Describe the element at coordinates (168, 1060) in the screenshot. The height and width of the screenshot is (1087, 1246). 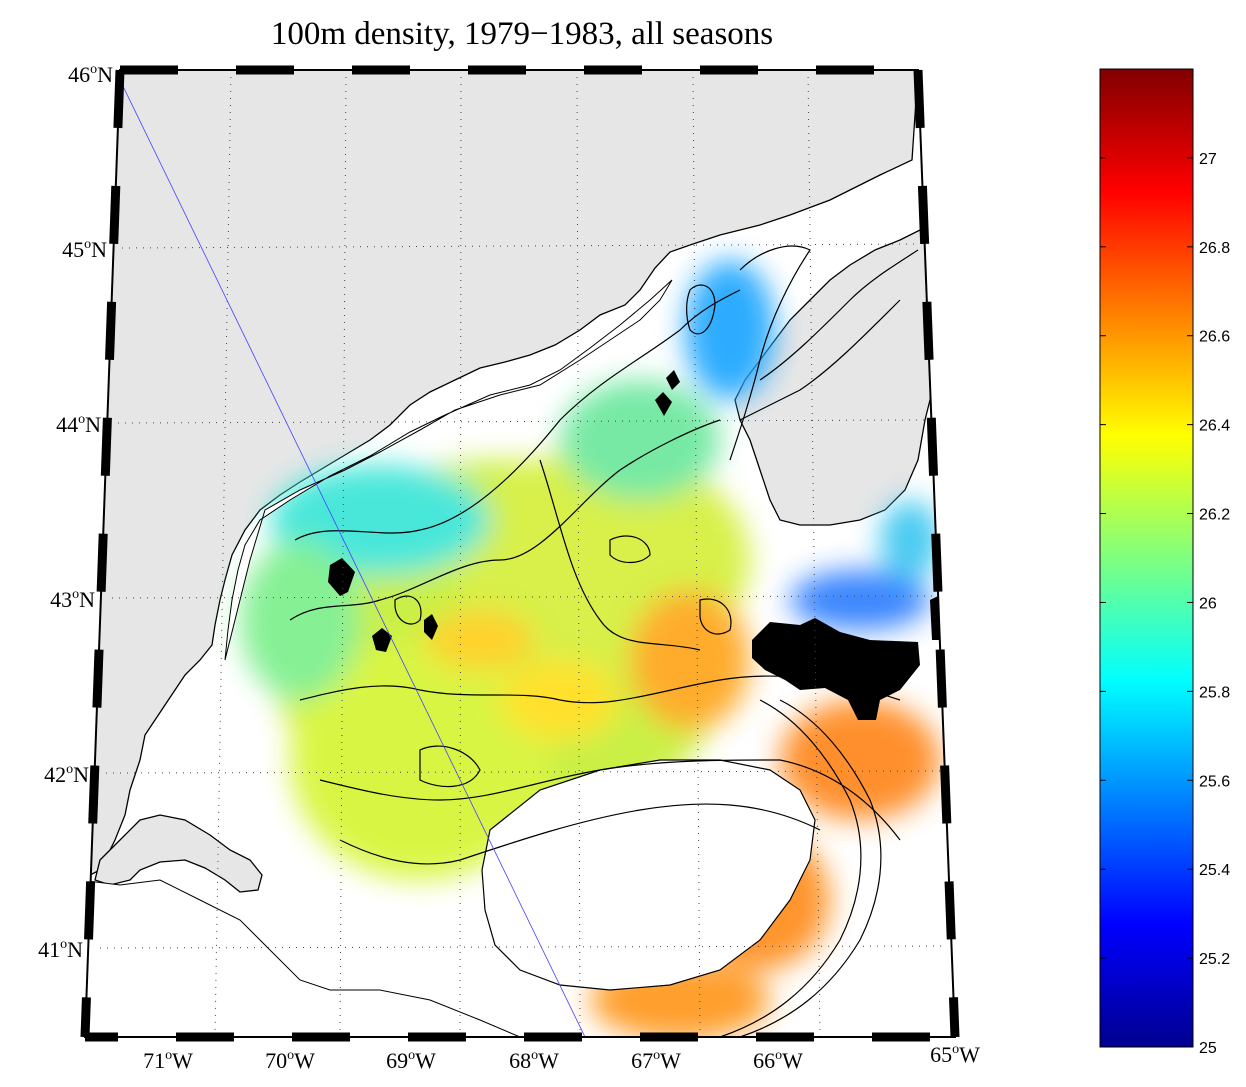
I see `lon-label-71: 71oW` at that location.